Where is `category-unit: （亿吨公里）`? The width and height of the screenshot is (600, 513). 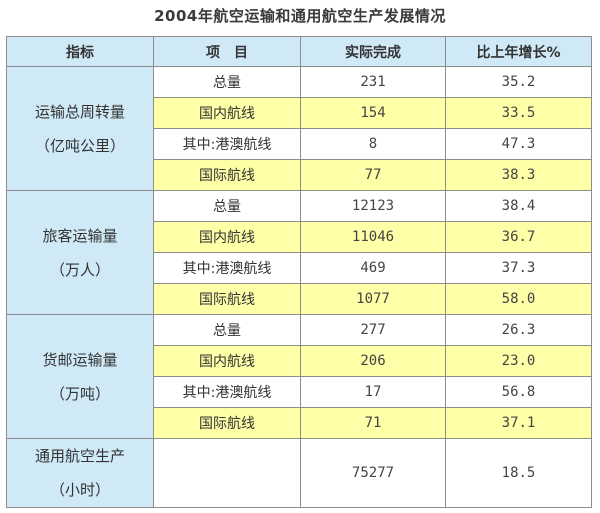
category-unit: （亿吨公里） is located at coordinates (79, 145).